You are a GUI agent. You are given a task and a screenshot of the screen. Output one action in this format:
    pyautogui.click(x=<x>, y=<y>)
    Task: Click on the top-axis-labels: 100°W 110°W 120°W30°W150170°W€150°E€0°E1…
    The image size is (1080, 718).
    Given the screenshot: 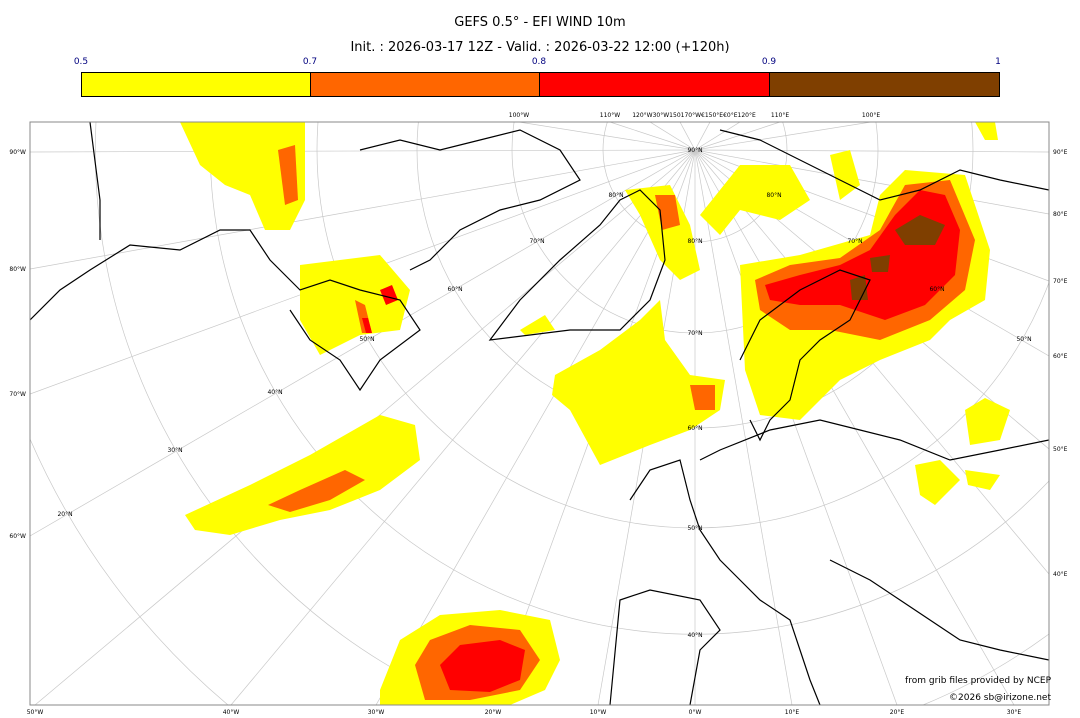 What is the action you would take?
    pyautogui.click(x=695, y=115)
    